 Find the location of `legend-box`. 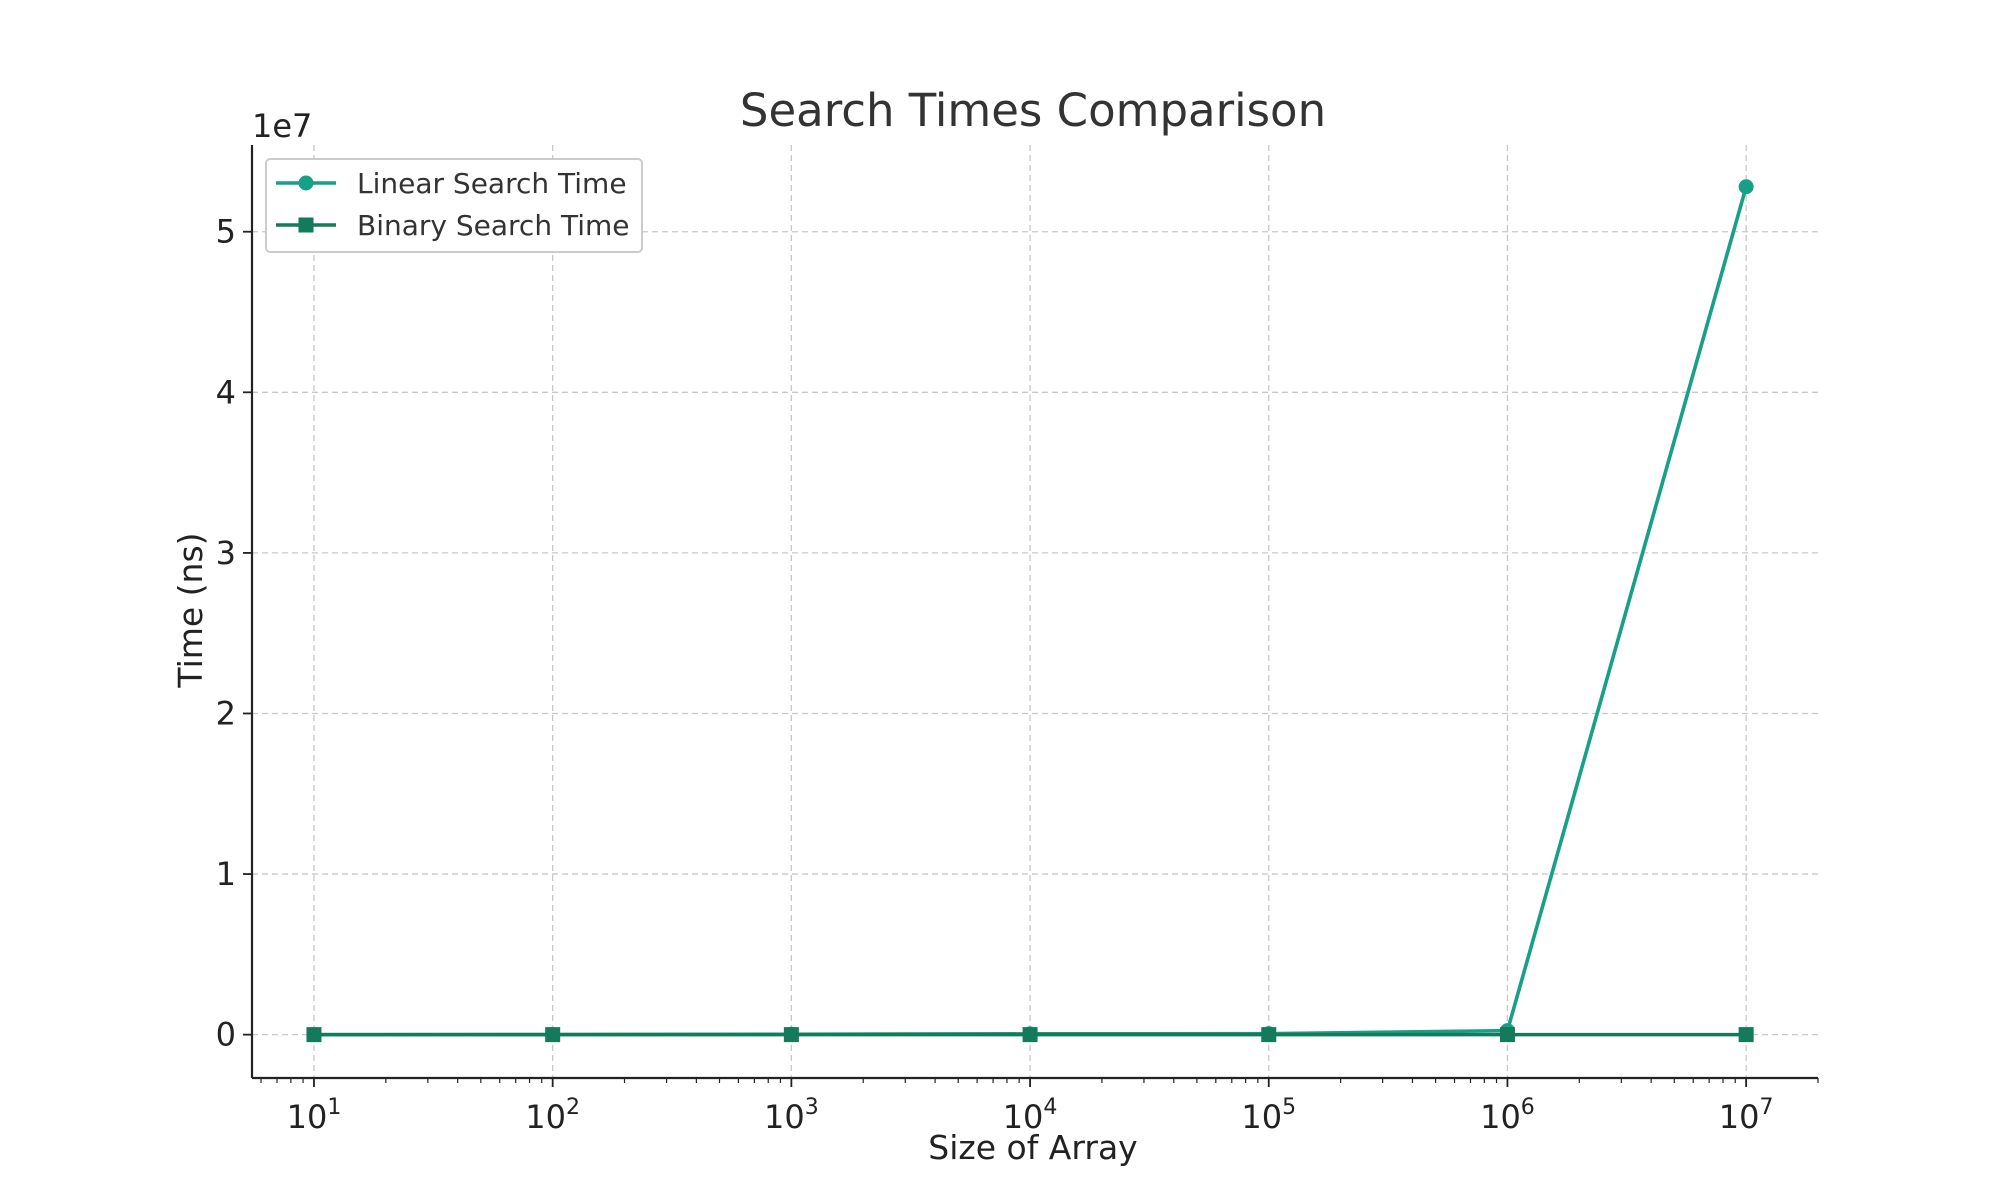

legend-box is located at coordinates (454, 205).